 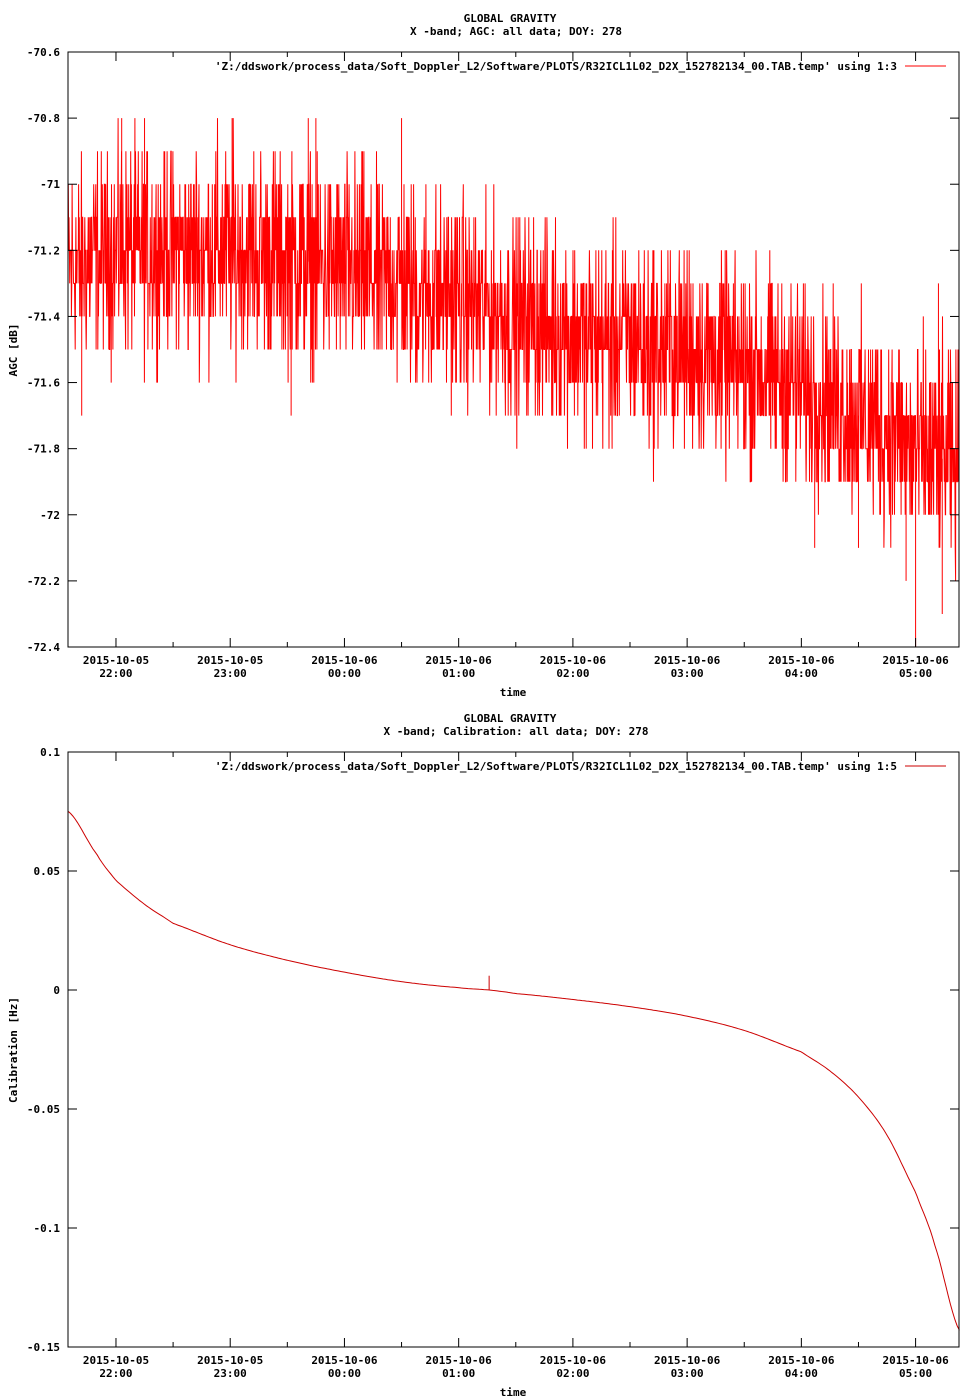 What do you see at coordinates (344, 1373) in the screenshot?
I see `calibration-x-tick-time: 00:00` at bounding box center [344, 1373].